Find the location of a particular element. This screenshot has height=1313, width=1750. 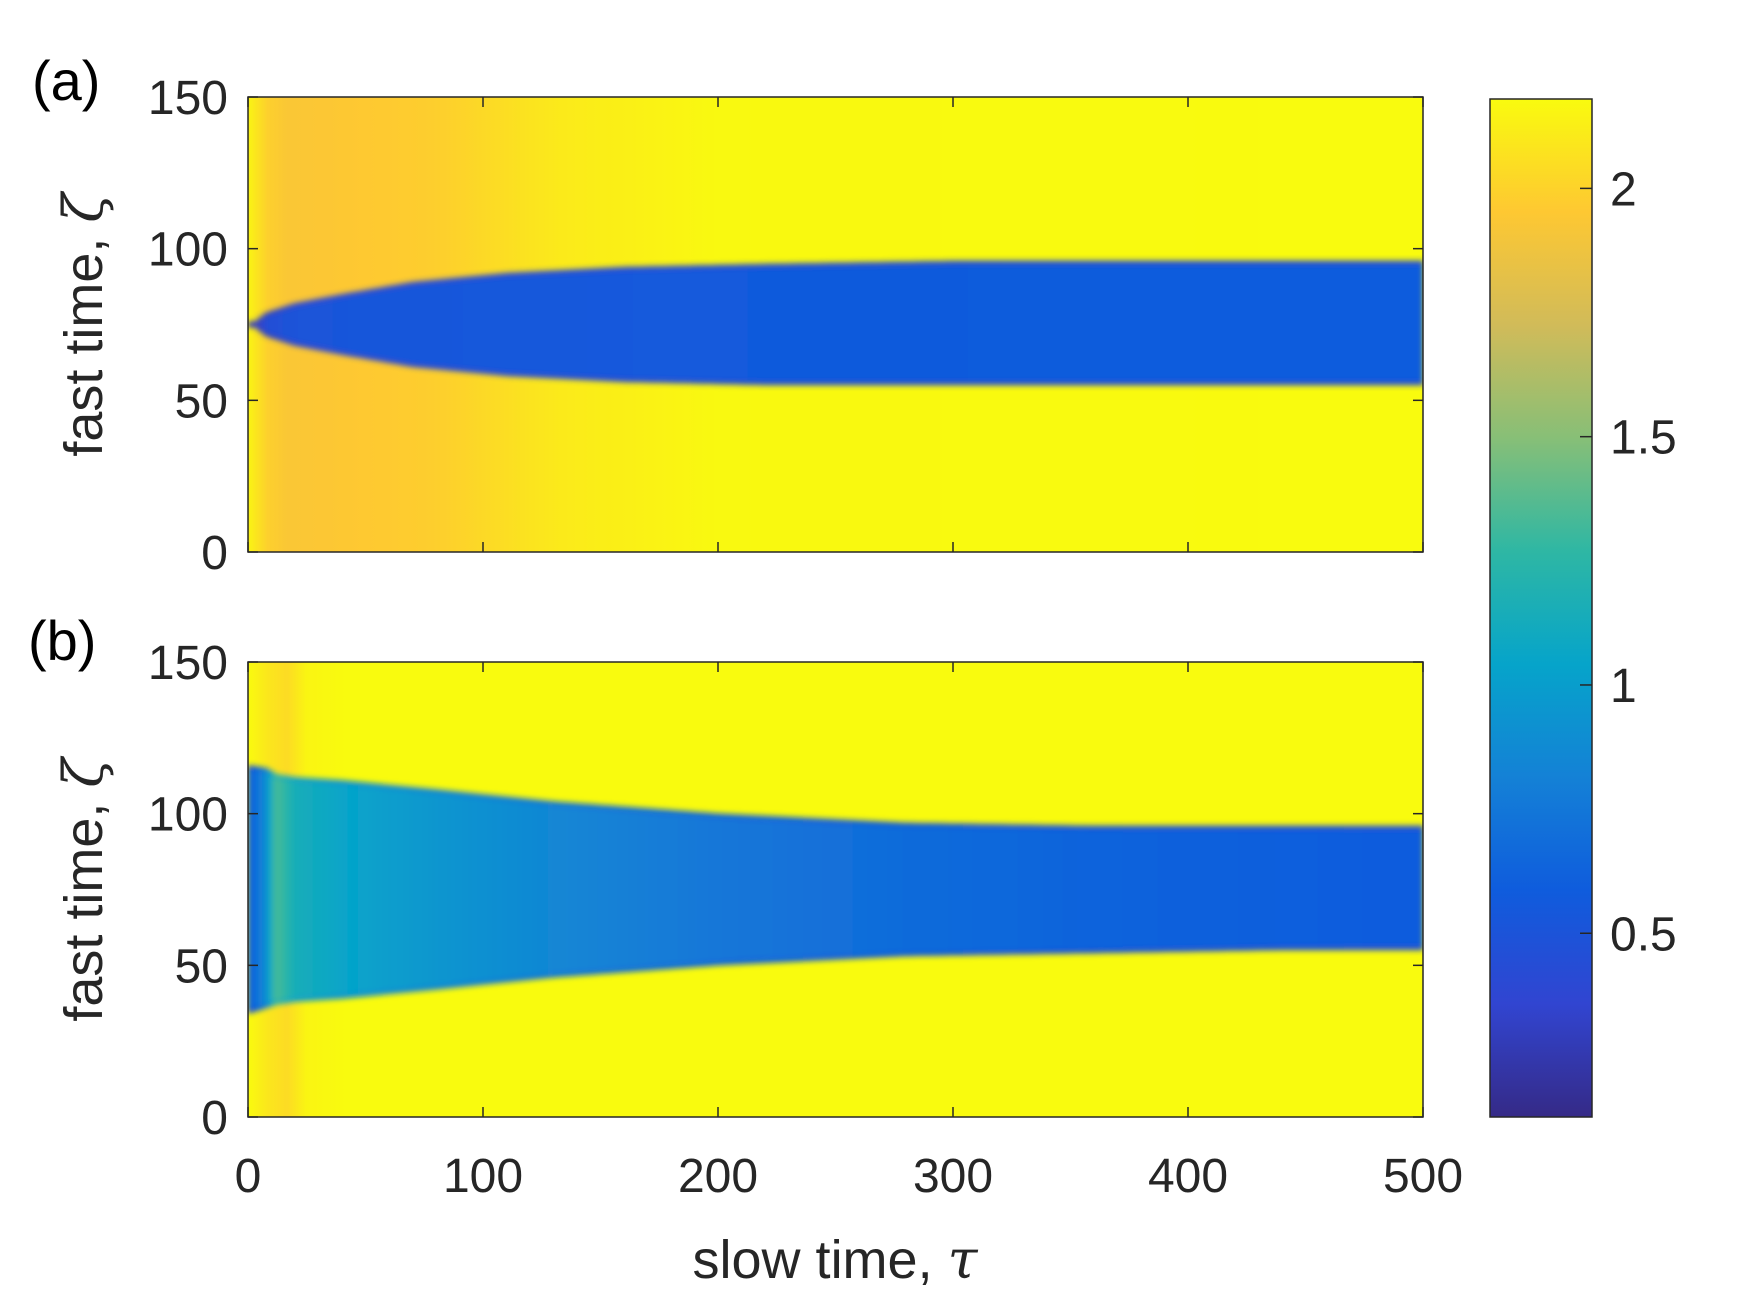

x-ticks-b: 0 100 200 300 400 500 is located at coordinates (849, 1176).